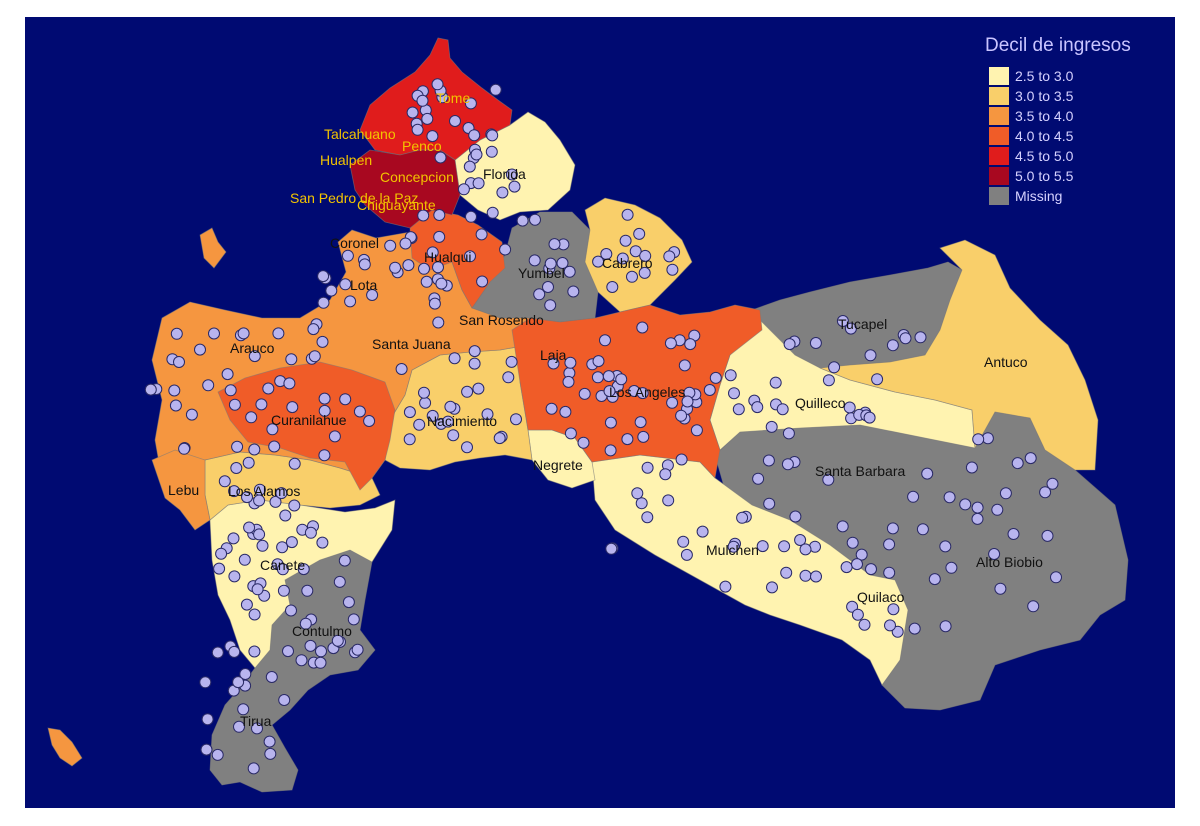 This screenshot has height=826, width=1200. What do you see at coordinates (1076, 196) in the screenshot?
I see `legend-item: Missing` at bounding box center [1076, 196].